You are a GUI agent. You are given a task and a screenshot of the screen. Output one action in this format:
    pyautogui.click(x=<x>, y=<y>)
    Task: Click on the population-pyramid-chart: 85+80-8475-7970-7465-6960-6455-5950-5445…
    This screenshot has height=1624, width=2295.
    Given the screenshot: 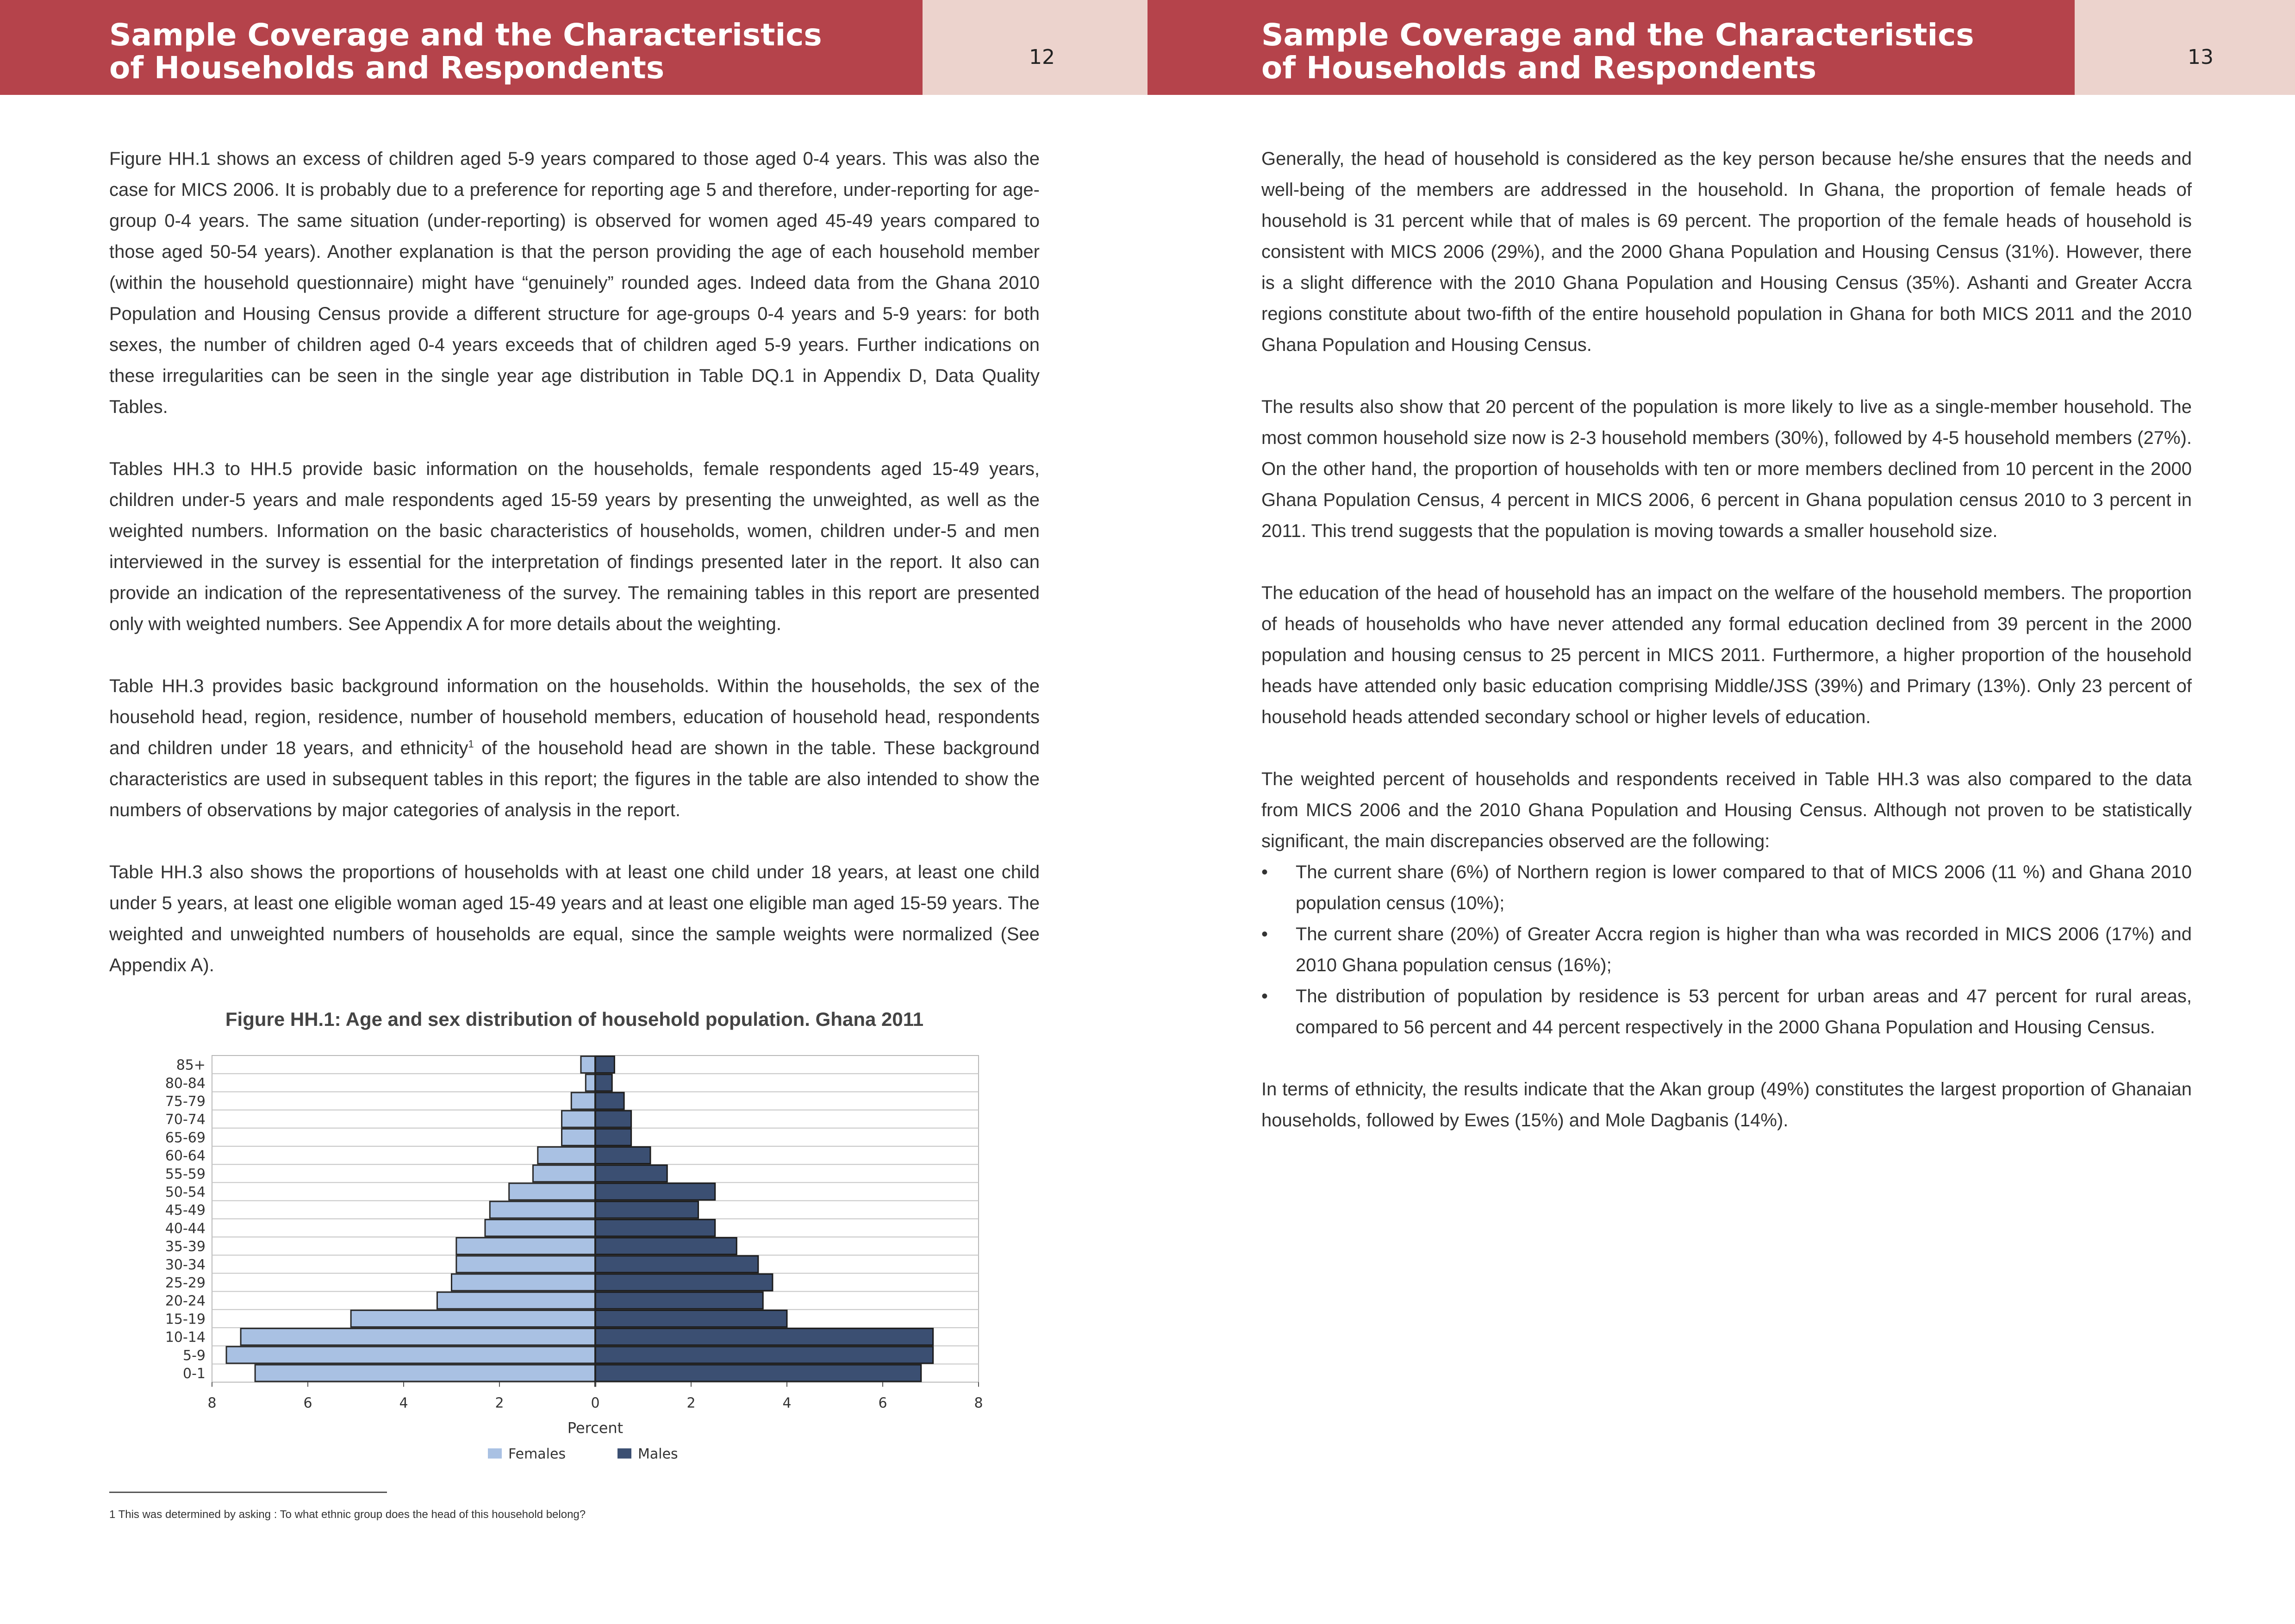 What is the action you would take?
    pyautogui.click(x=574, y=1258)
    